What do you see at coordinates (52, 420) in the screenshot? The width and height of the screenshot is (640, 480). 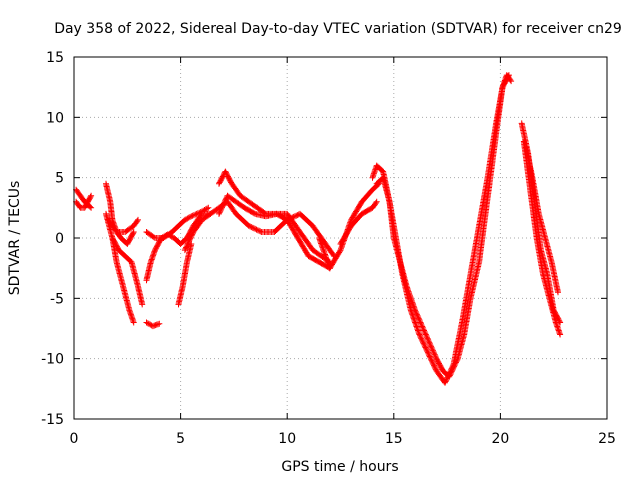 I see `y-tick-label: -15` at bounding box center [52, 420].